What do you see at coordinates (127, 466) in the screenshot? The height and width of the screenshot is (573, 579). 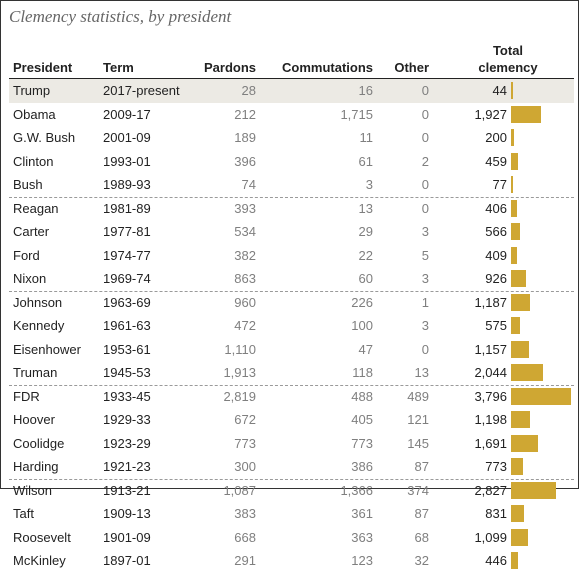 I see `term-cell: 1921-23` at bounding box center [127, 466].